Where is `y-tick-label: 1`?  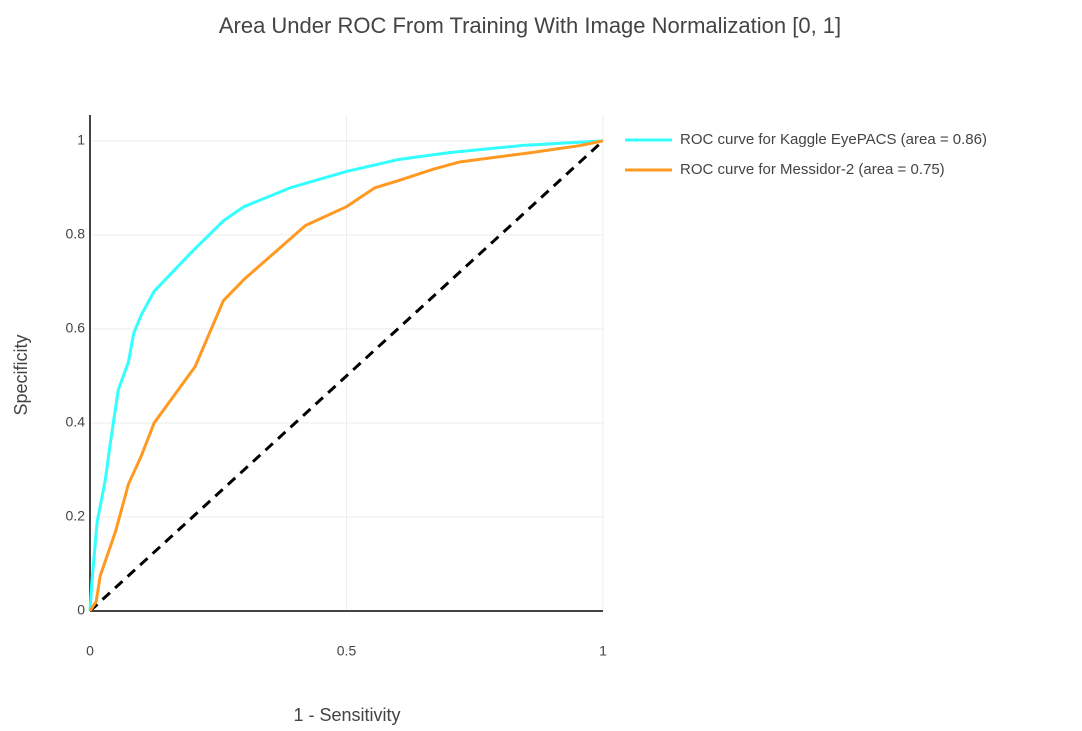
y-tick-label: 1 is located at coordinates (81, 140).